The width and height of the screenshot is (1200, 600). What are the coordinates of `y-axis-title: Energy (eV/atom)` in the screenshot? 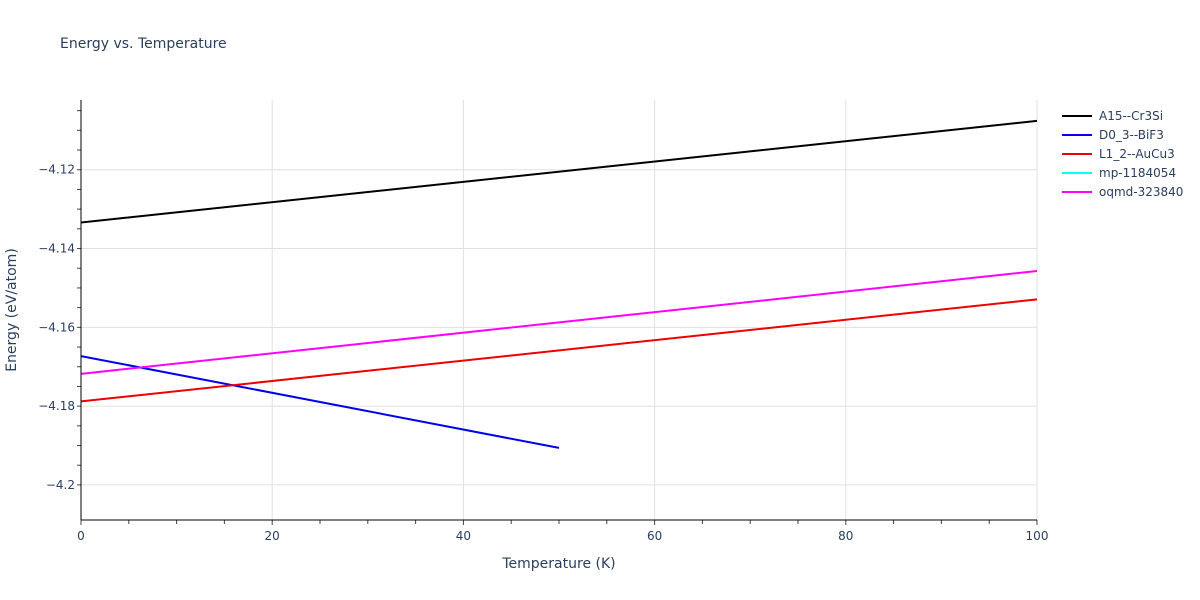 It's located at (12, 310).